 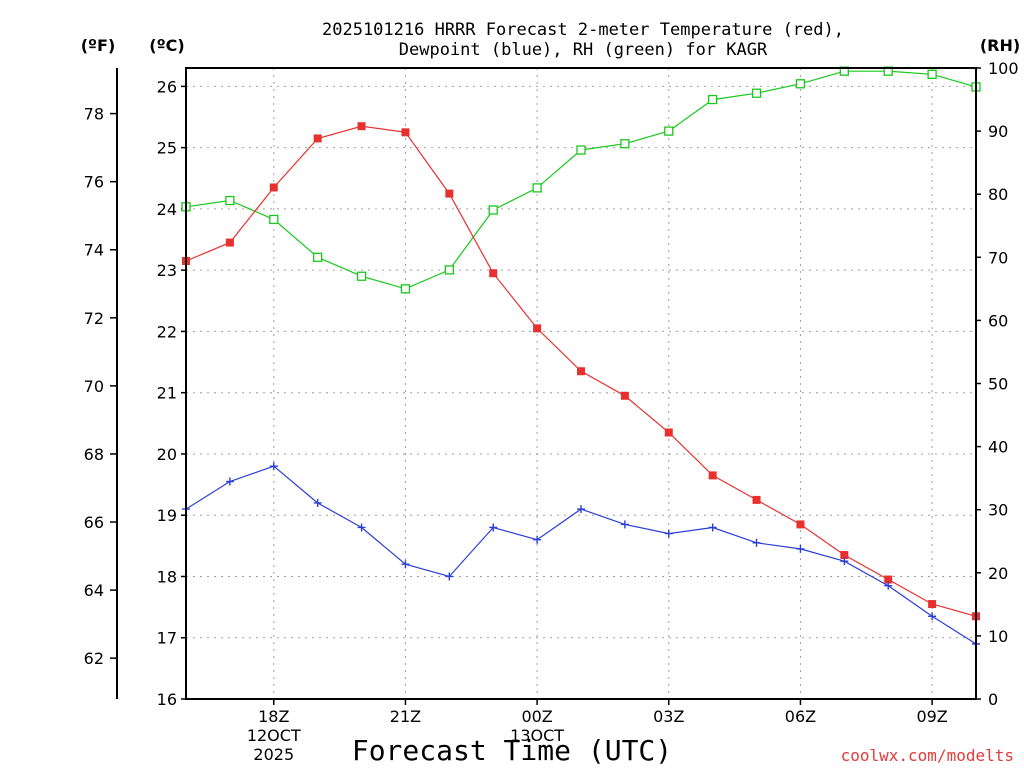 What do you see at coordinates (167, 270) in the screenshot?
I see `celsius-tick-label: 23` at bounding box center [167, 270].